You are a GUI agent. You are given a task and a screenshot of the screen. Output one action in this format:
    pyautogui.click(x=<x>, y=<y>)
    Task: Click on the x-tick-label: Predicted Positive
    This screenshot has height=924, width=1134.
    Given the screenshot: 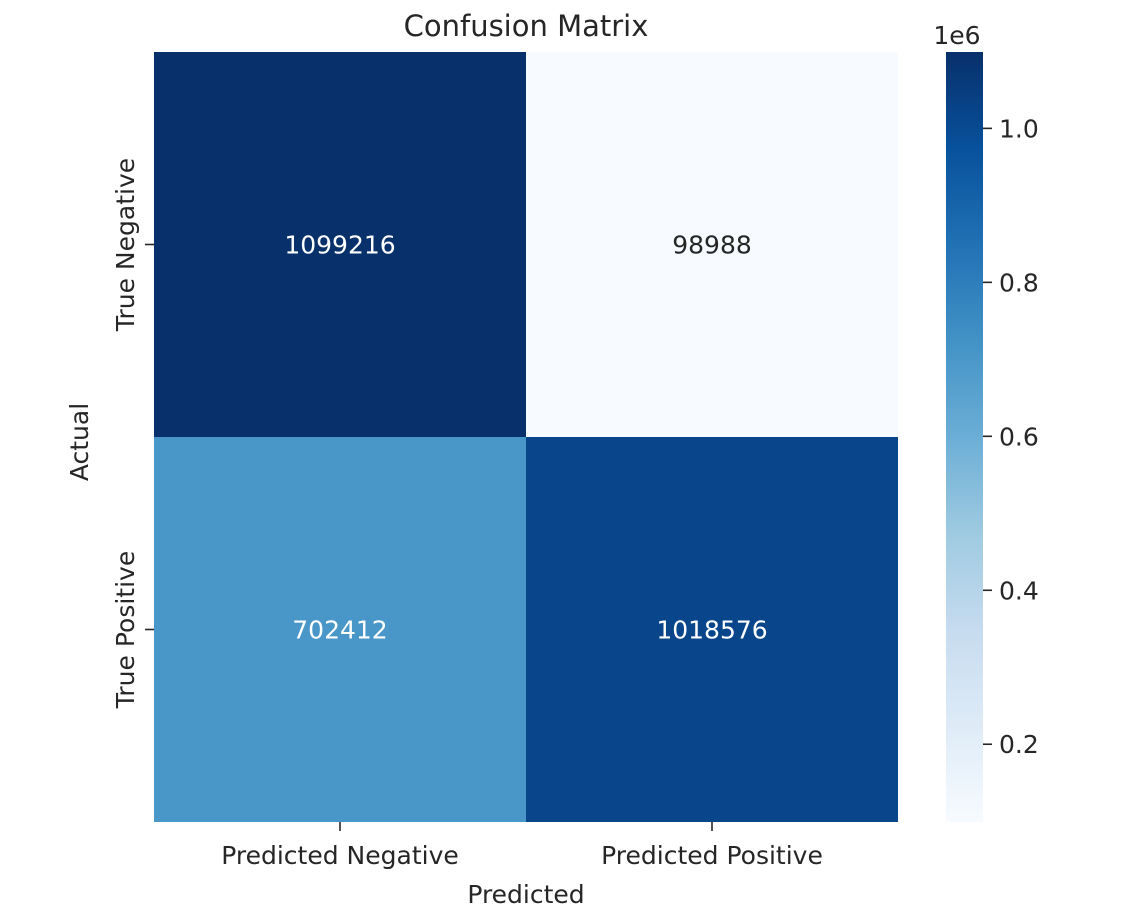 What is the action you would take?
    pyautogui.click(x=712, y=855)
    